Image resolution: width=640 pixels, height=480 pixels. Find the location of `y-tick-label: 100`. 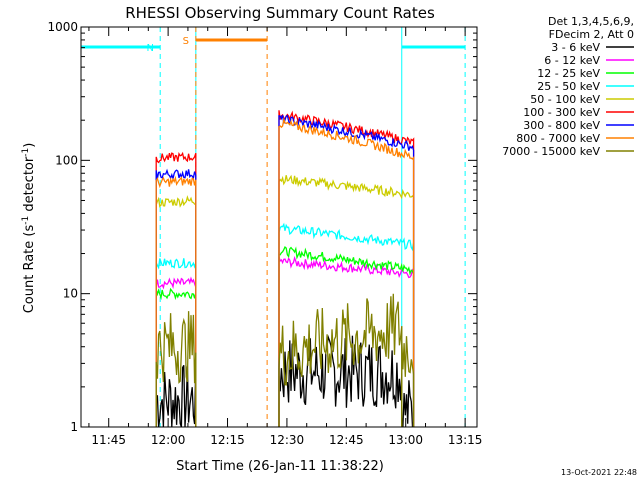

y-tick-label: 100 is located at coordinates (66, 160).